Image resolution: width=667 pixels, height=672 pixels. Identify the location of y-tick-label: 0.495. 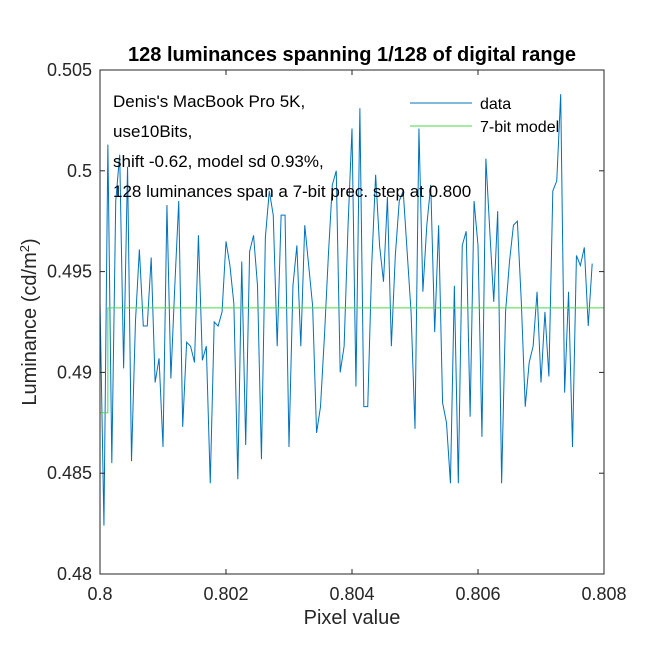
(69, 272).